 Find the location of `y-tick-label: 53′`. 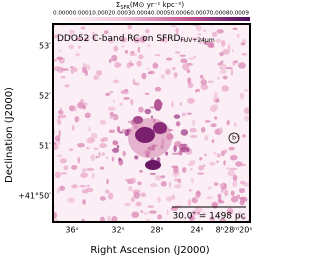

y-tick-label: 53′ is located at coordinates (45, 46).